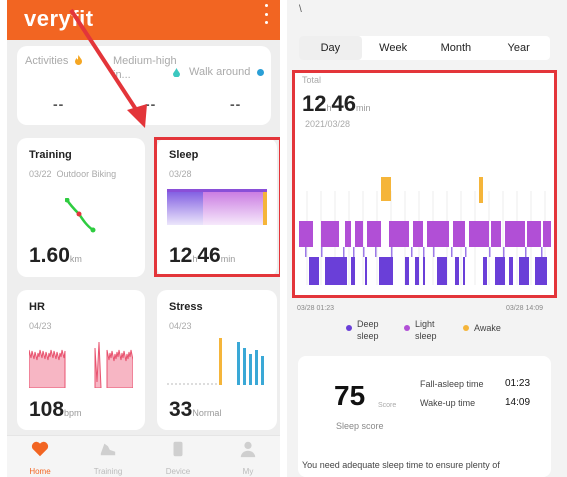  I want to click on sleep-mini-chart, so click(217, 207).